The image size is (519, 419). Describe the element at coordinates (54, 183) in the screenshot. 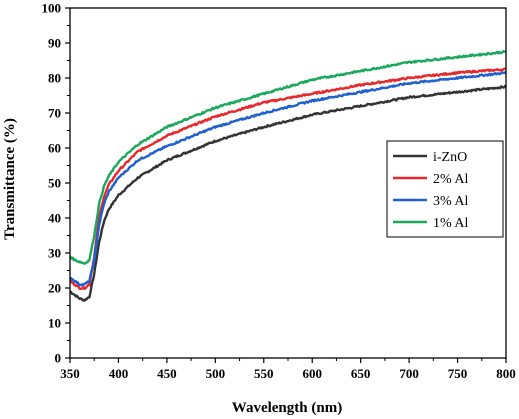

I see `y-tick-label-5: 50` at that location.